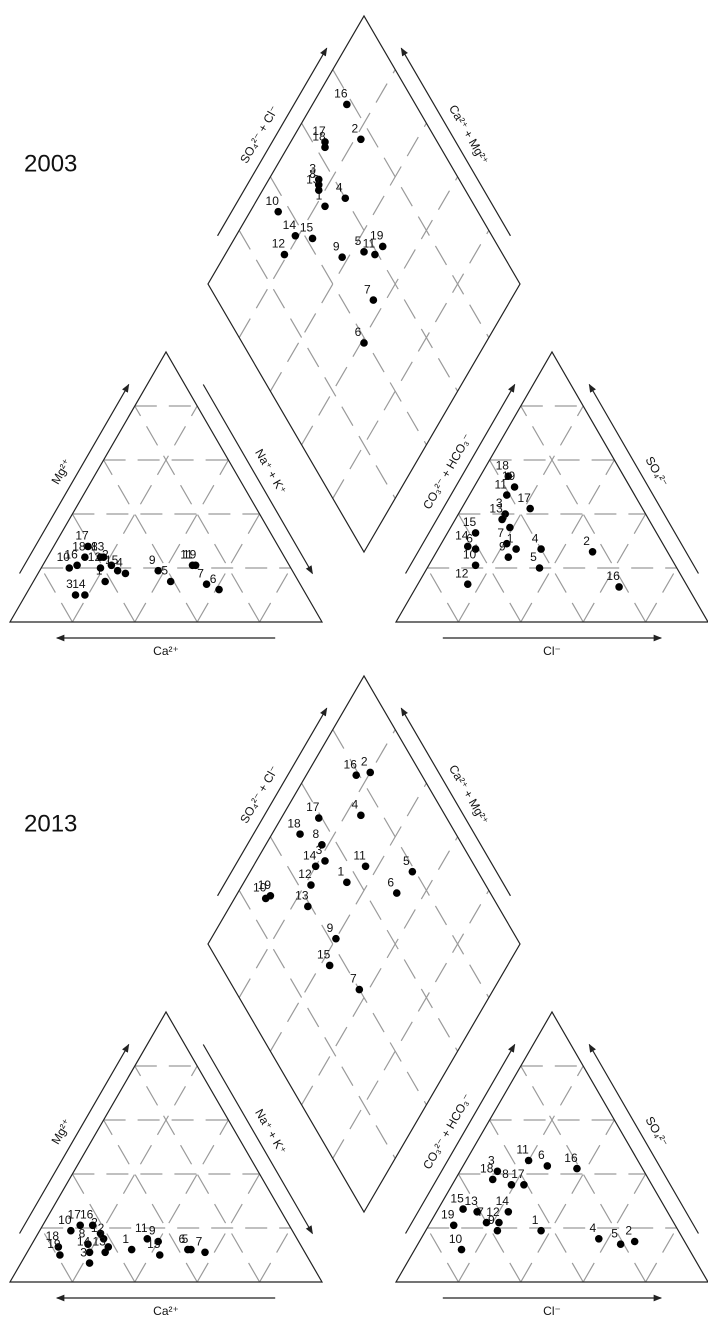  Describe the element at coordinates (552, 1311) in the screenshot. I see `axis-label: Cl⁻` at that location.